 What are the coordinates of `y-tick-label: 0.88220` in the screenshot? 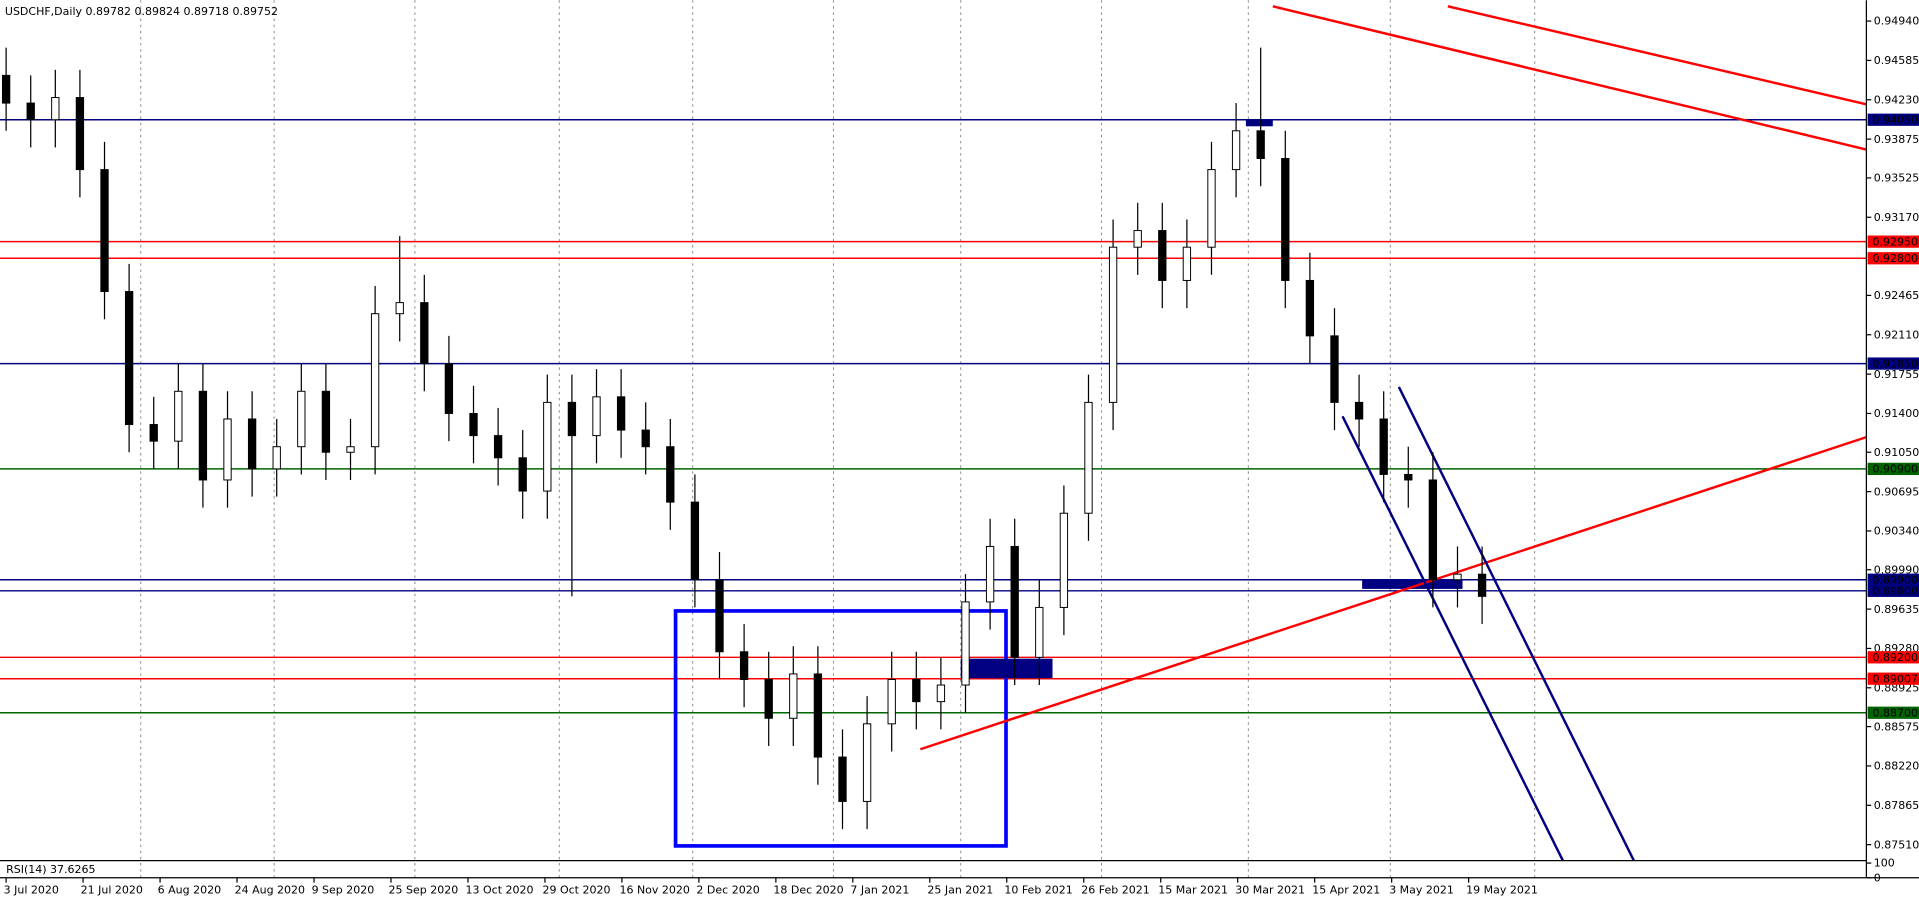 It's located at (1896, 766).